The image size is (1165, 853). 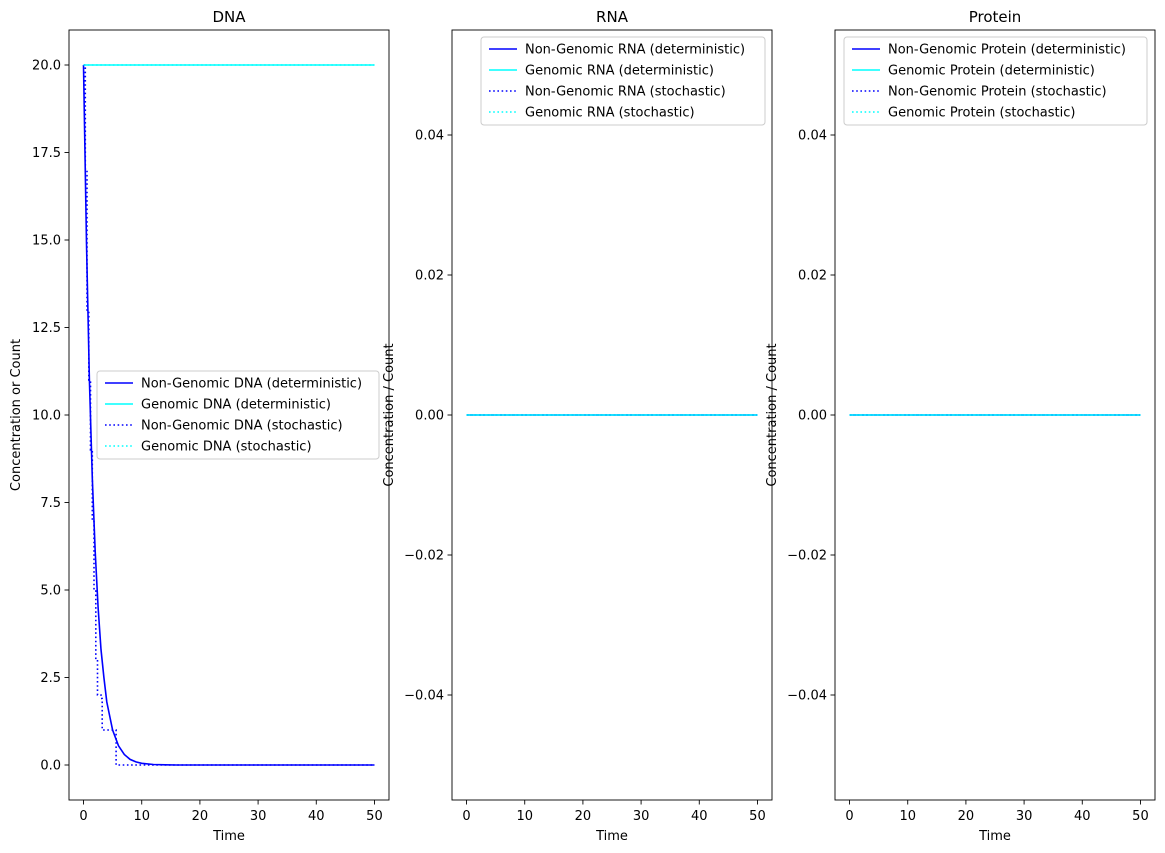 I want to click on legend-entry: Genomic Protein (stochastic), so click(x=981, y=113).